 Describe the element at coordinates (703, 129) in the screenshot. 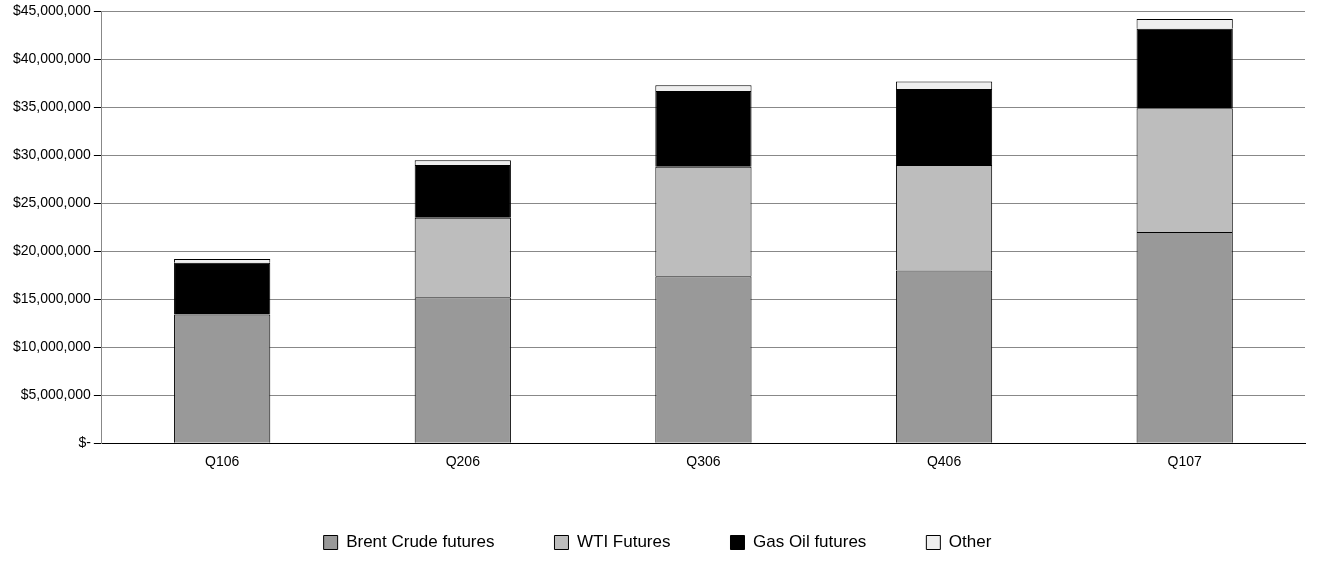

I see `bar` at that location.